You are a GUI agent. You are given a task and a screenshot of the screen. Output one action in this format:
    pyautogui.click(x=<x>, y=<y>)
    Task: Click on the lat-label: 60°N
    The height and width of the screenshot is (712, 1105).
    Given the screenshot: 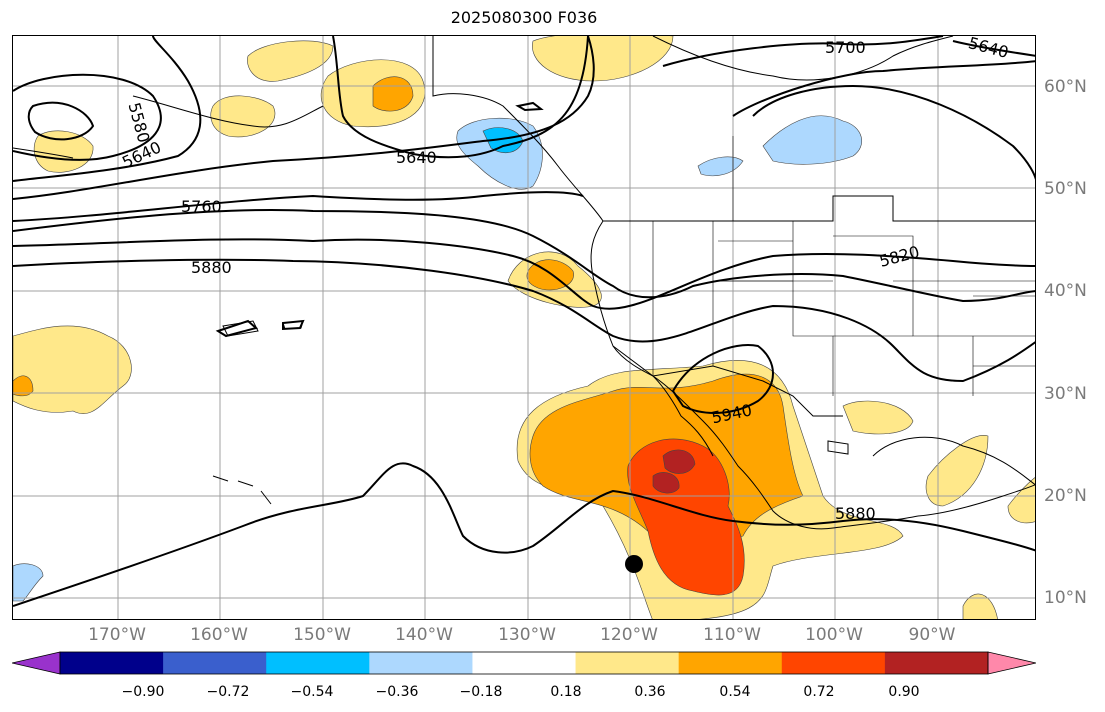 What is the action you would take?
    pyautogui.click(x=1065, y=87)
    